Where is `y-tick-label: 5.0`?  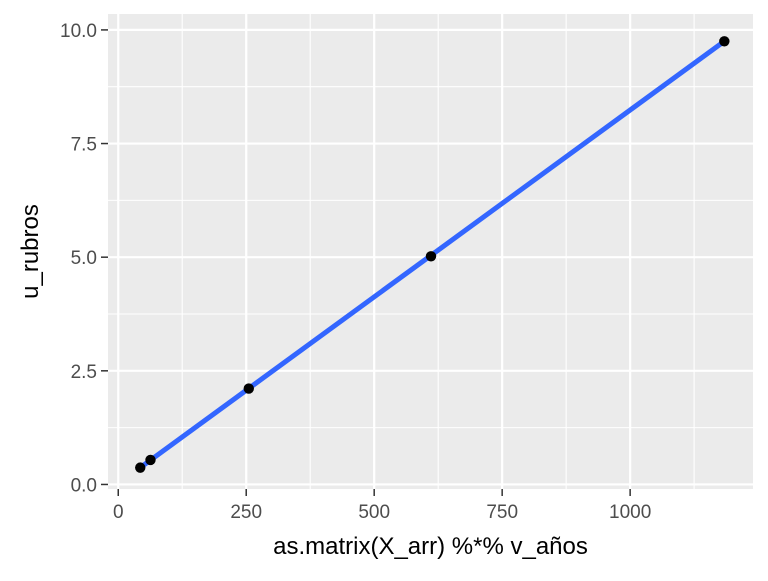
y-tick-label: 5.0 is located at coordinates (84, 258).